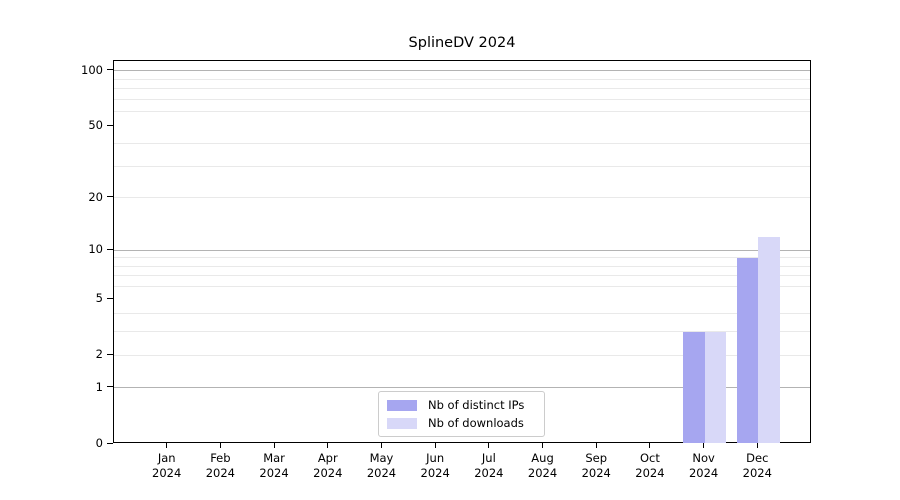 This screenshot has width=900, height=500. I want to click on chart-title: SplineDV 2024, so click(462, 43).